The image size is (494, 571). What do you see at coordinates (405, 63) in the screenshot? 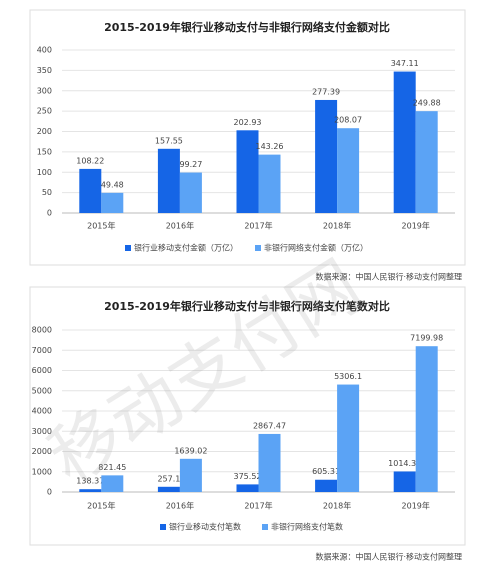
I see `value-label: 347.11` at bounding box center [405, 63].